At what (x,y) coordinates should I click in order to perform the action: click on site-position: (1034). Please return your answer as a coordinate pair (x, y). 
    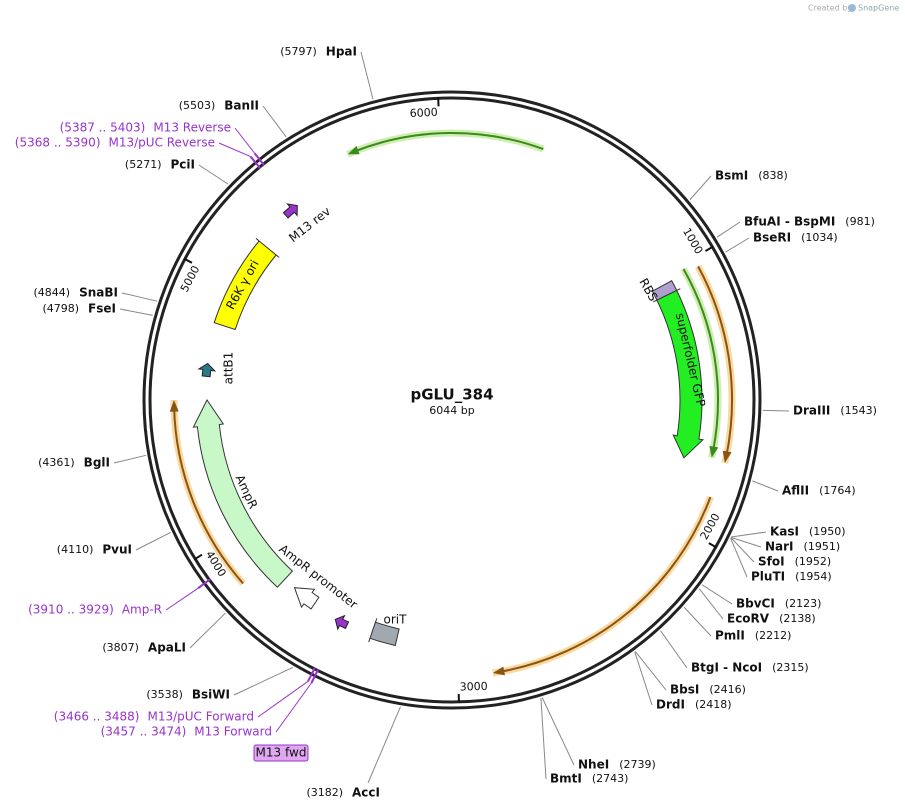
    Looking at the image, I should click on (819, 237).